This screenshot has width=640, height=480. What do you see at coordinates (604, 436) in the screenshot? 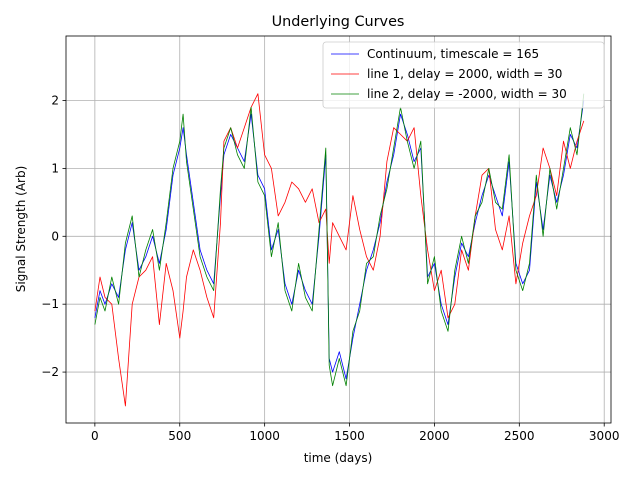
I see `x-tick-label: 3000` at bounding box center [604, 436].